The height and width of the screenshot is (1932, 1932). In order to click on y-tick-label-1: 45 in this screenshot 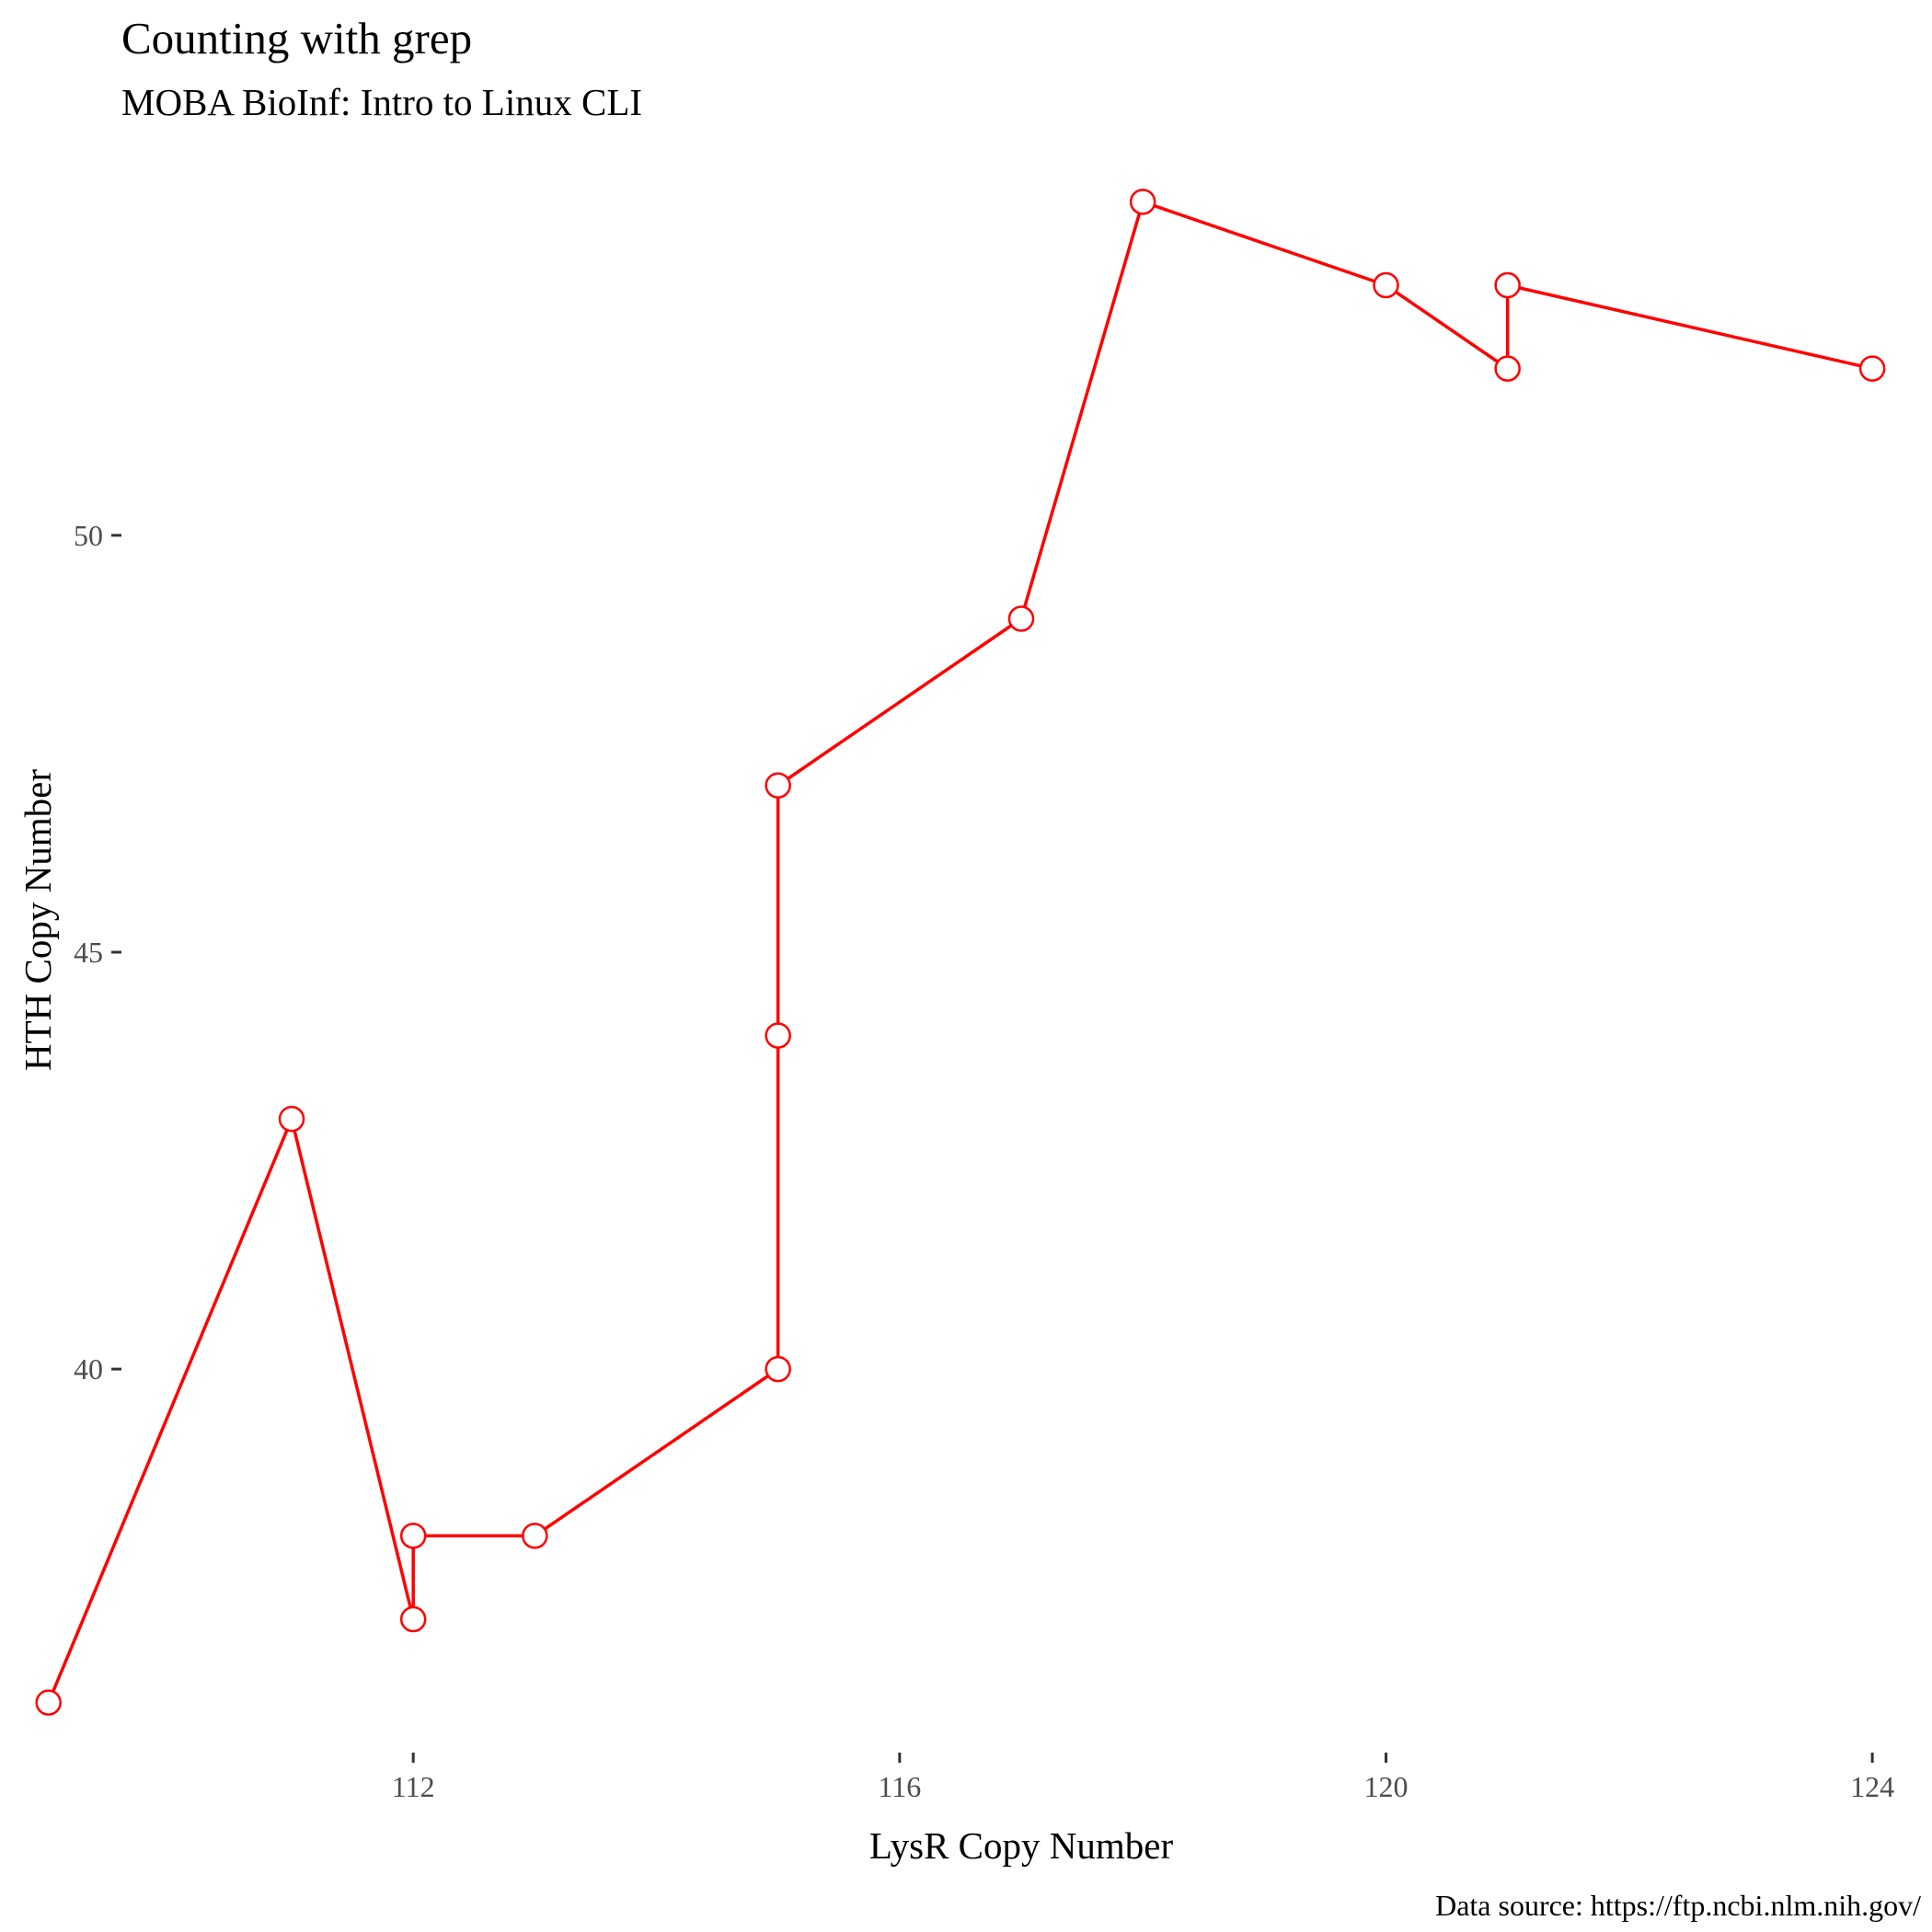, I will do `click(88, 952)`.